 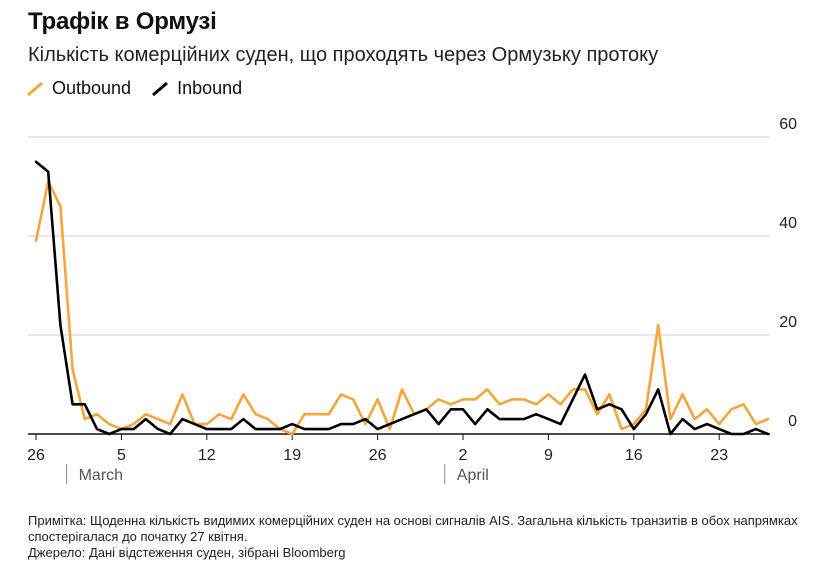 I want to click on y-axis-ticks: 0 20 40 60, so click(x=788, y=273).